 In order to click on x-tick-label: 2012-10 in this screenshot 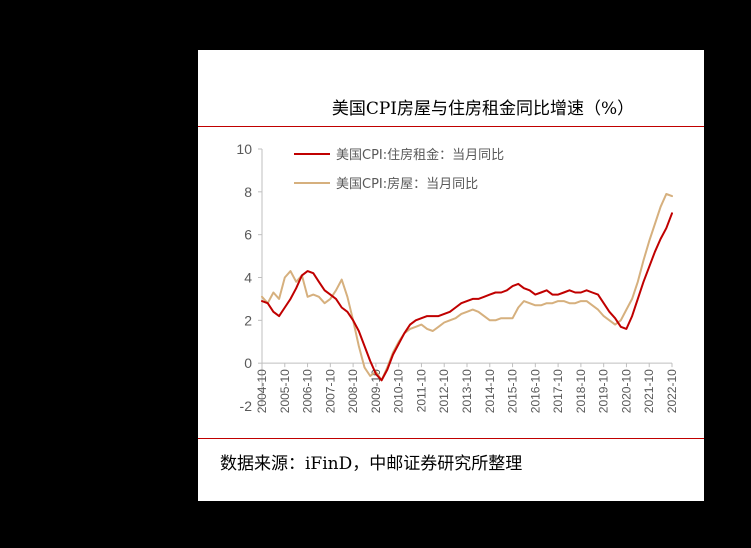, I will do `click(444, 391)`.